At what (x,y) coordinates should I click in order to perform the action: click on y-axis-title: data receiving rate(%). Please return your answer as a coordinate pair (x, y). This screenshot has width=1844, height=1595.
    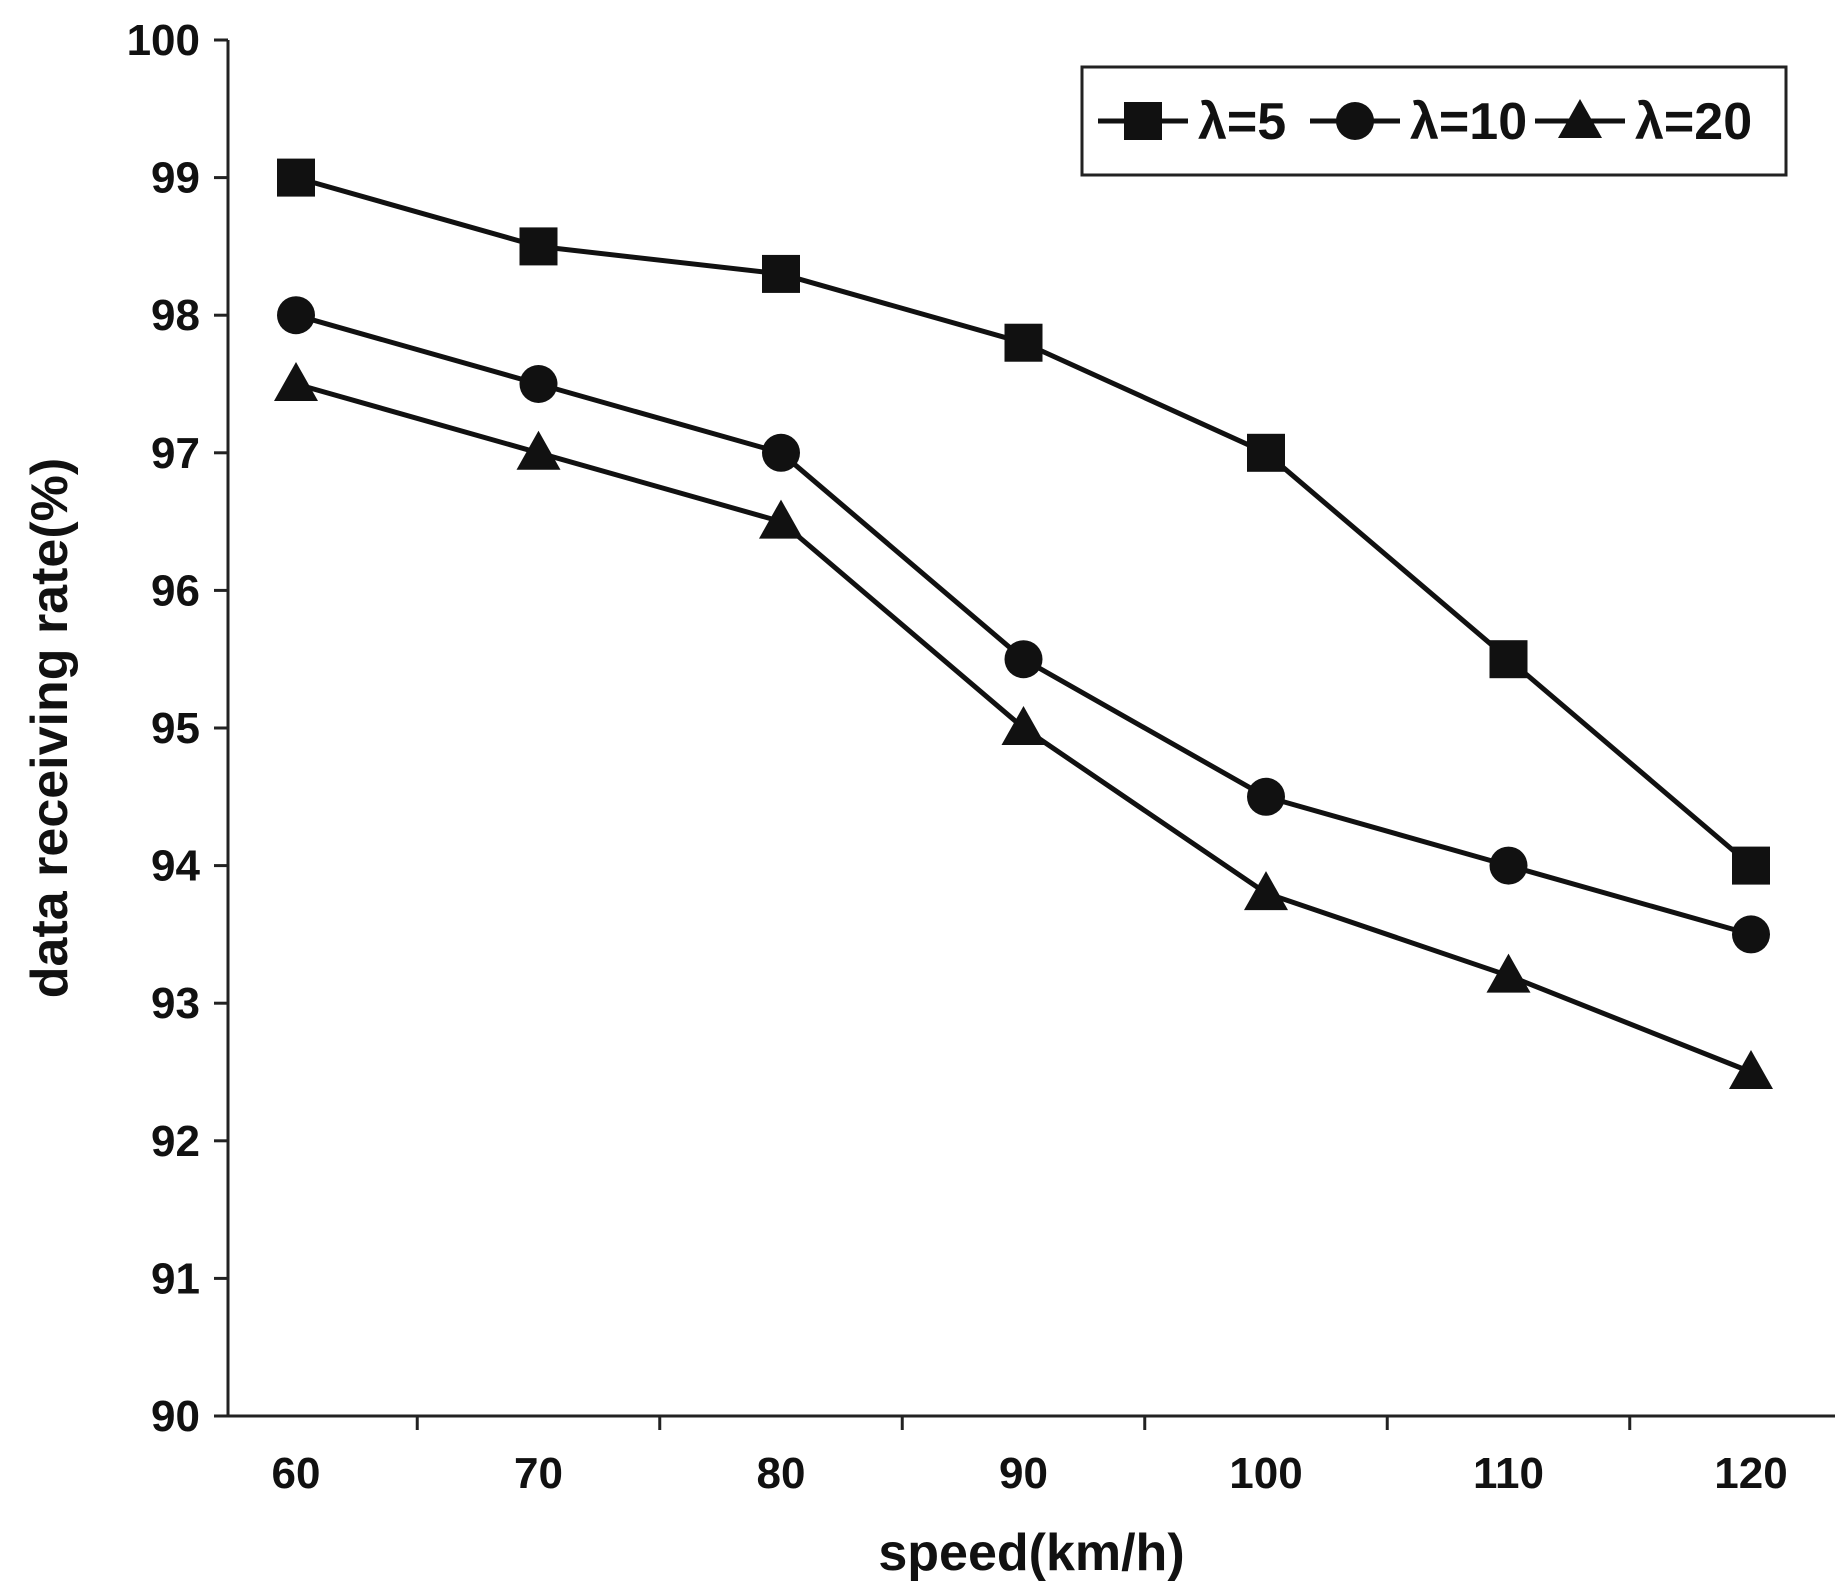
    Looking at the image, I should click on (50, 728).